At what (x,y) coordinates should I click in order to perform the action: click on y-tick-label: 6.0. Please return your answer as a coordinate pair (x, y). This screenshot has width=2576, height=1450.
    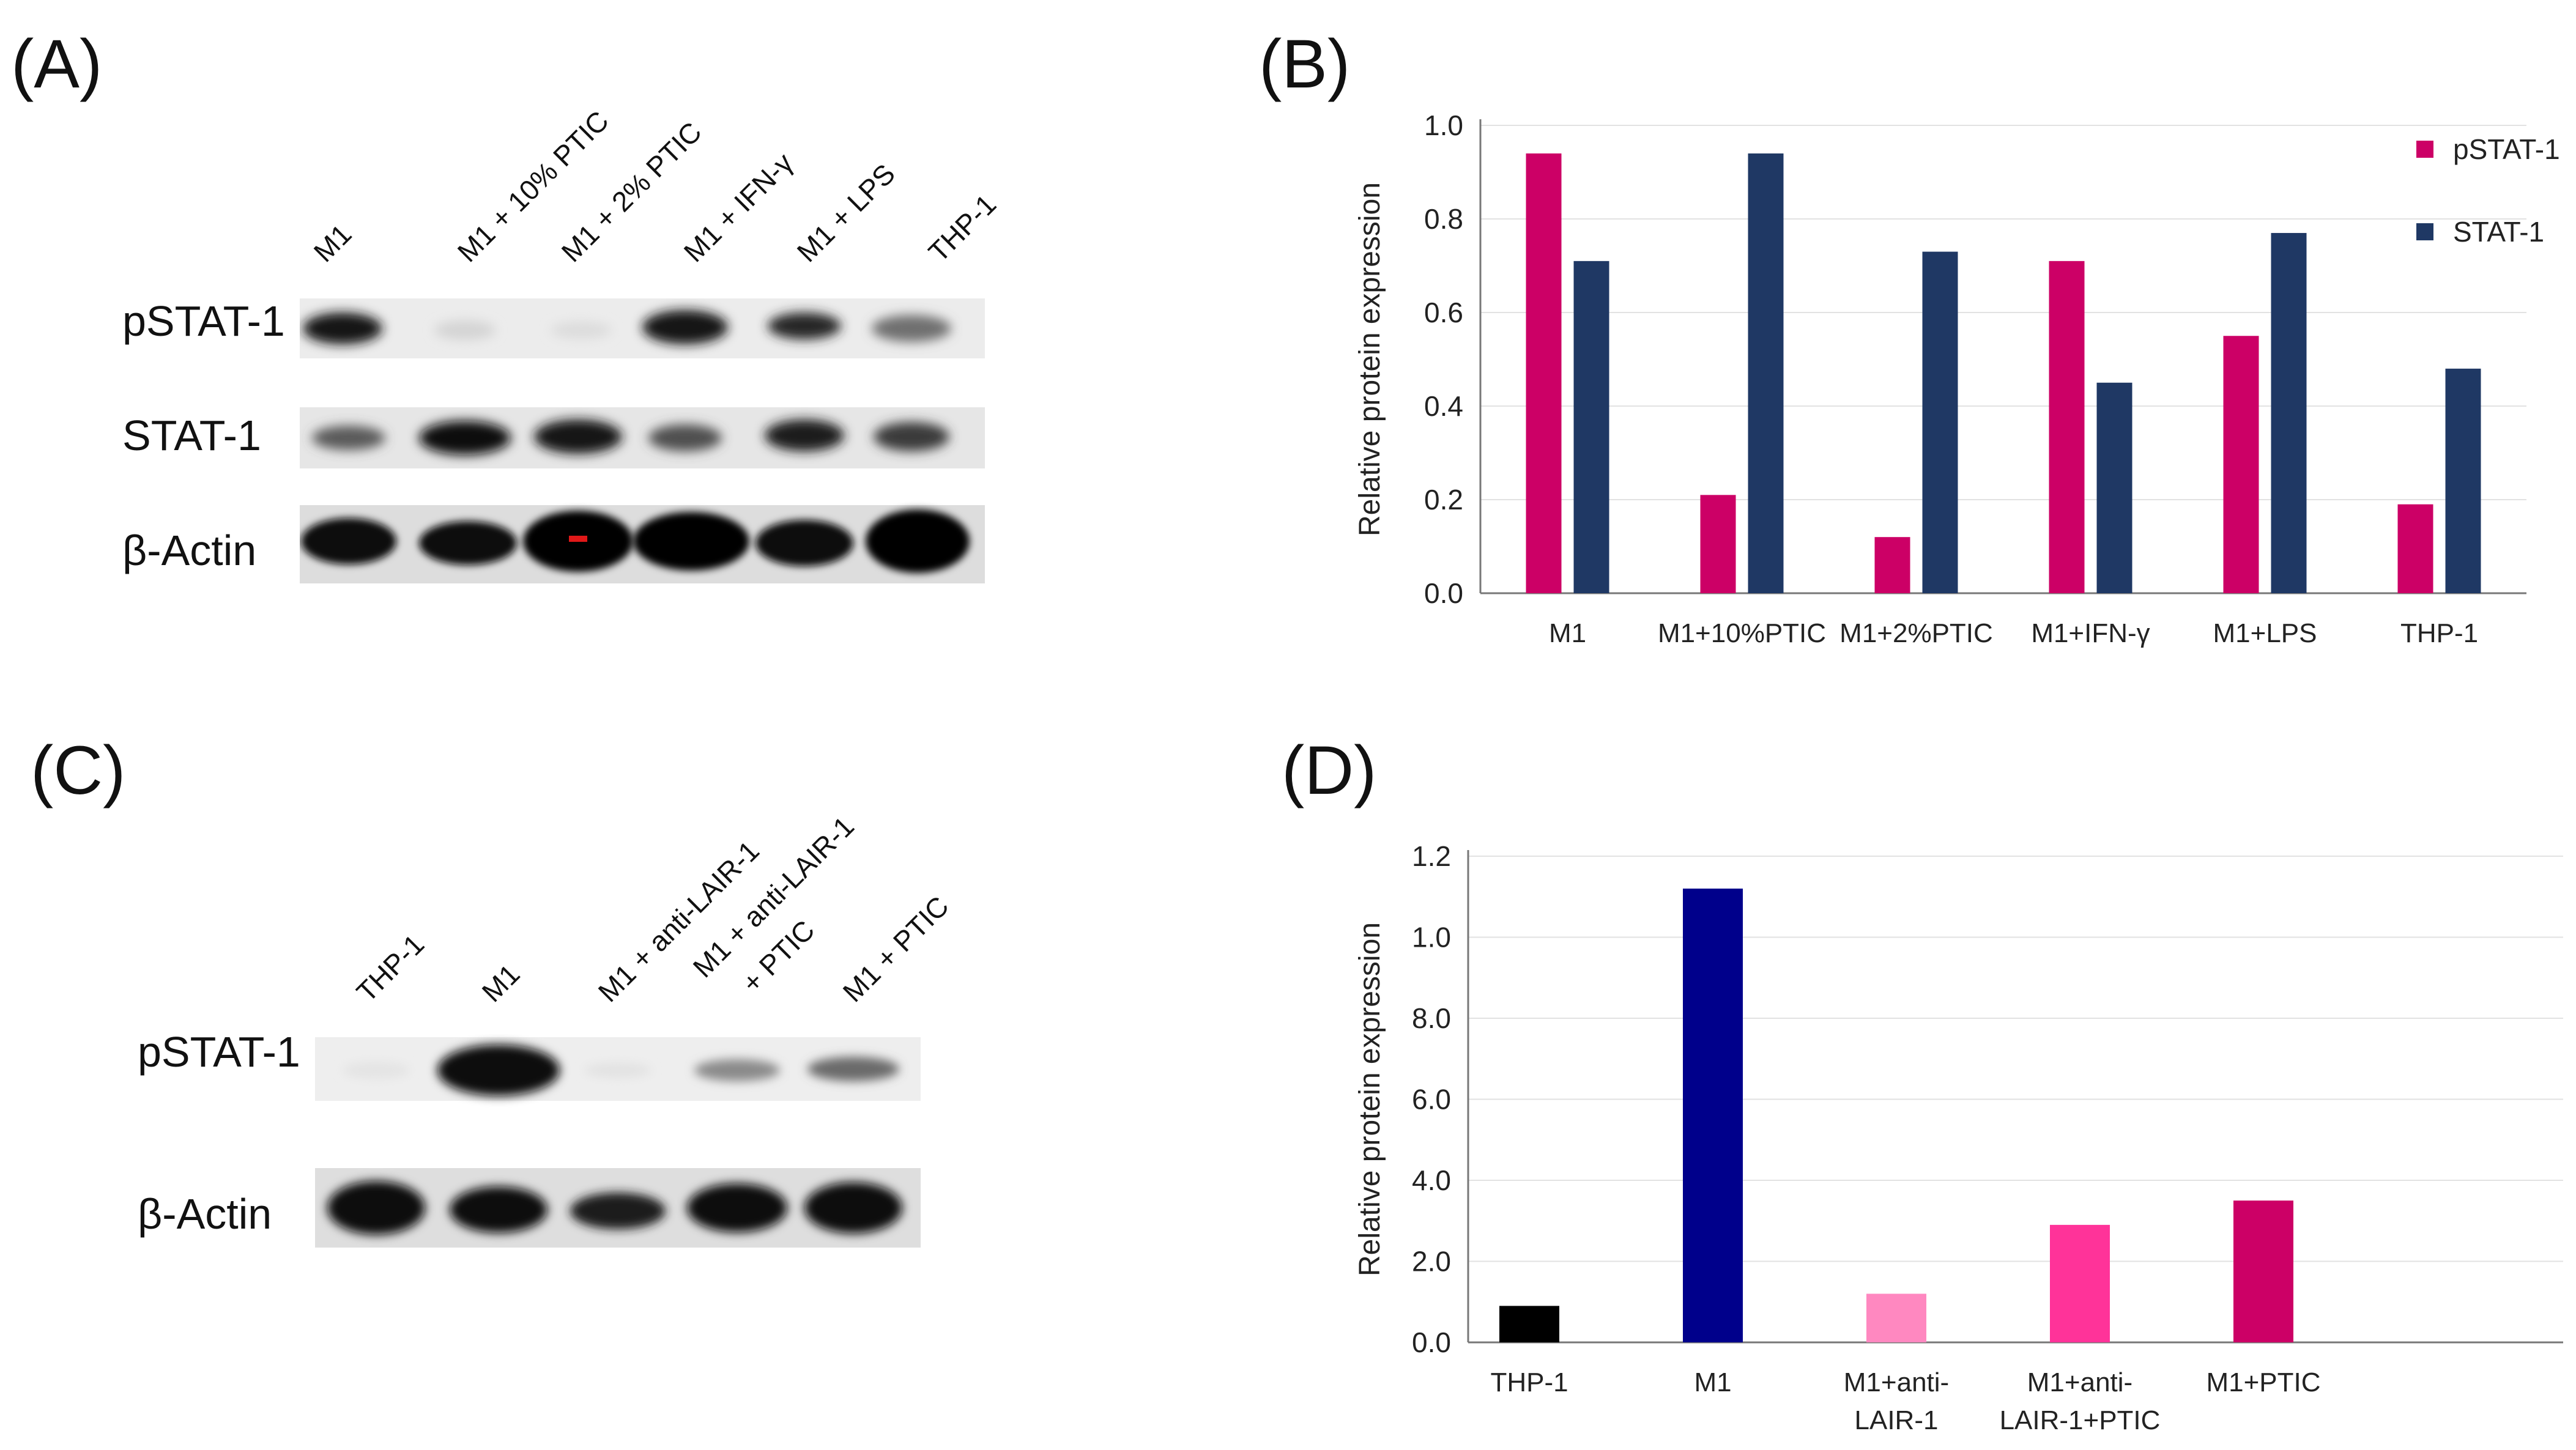
    Looking at the image, I should click on (1431, 1099).